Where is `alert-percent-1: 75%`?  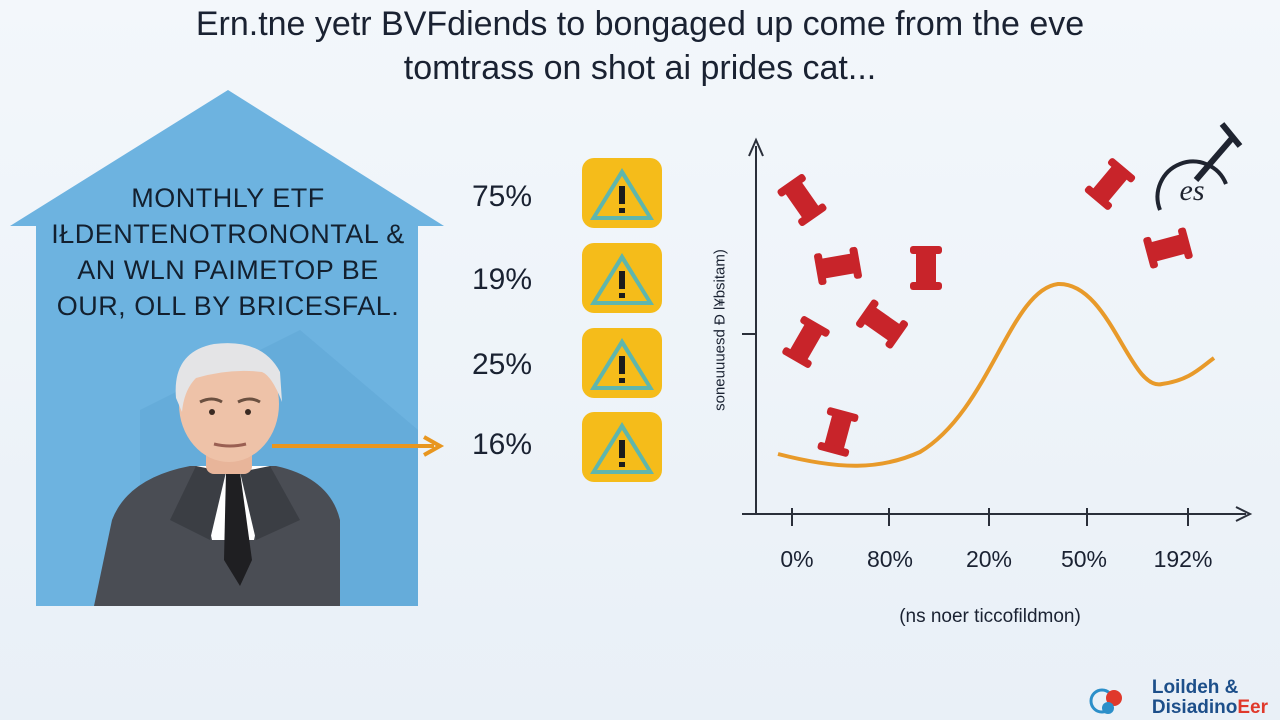
alert-percent-1: 75% is located at coordinates (502, 196).